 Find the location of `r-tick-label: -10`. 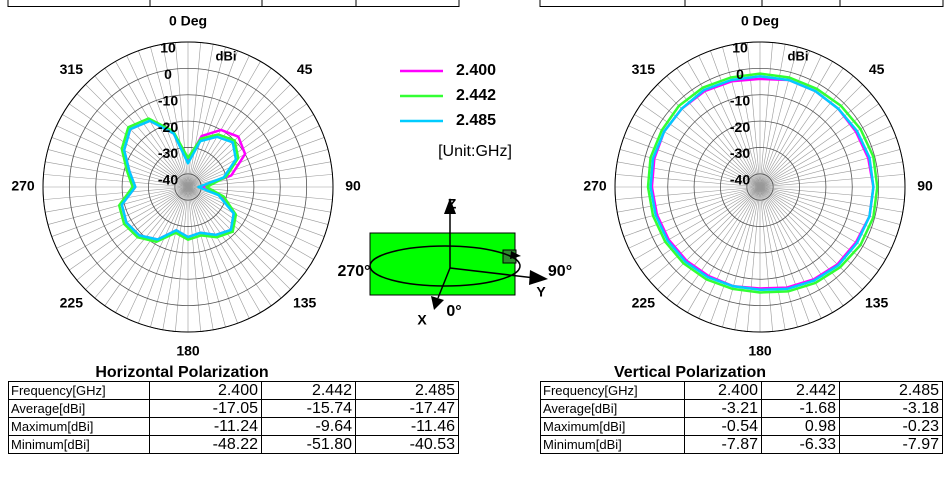

r-tick-label: -10 is located at coordinates (740, 100).